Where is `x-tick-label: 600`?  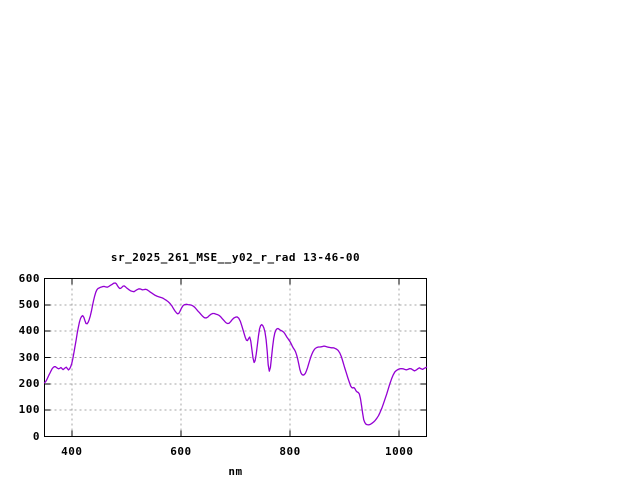
x-tick-label: 600 is located at coordinates (181, 451).